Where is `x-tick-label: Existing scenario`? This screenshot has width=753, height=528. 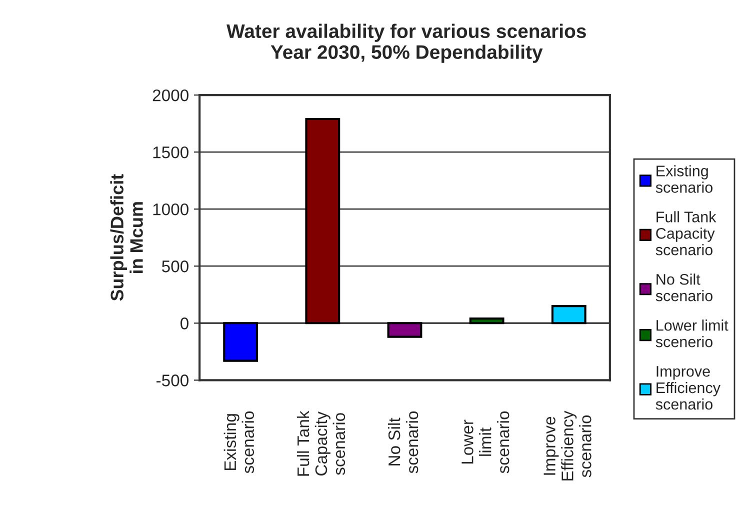
x-tick-label: Existing scenario is located at coordinates (239, 442).